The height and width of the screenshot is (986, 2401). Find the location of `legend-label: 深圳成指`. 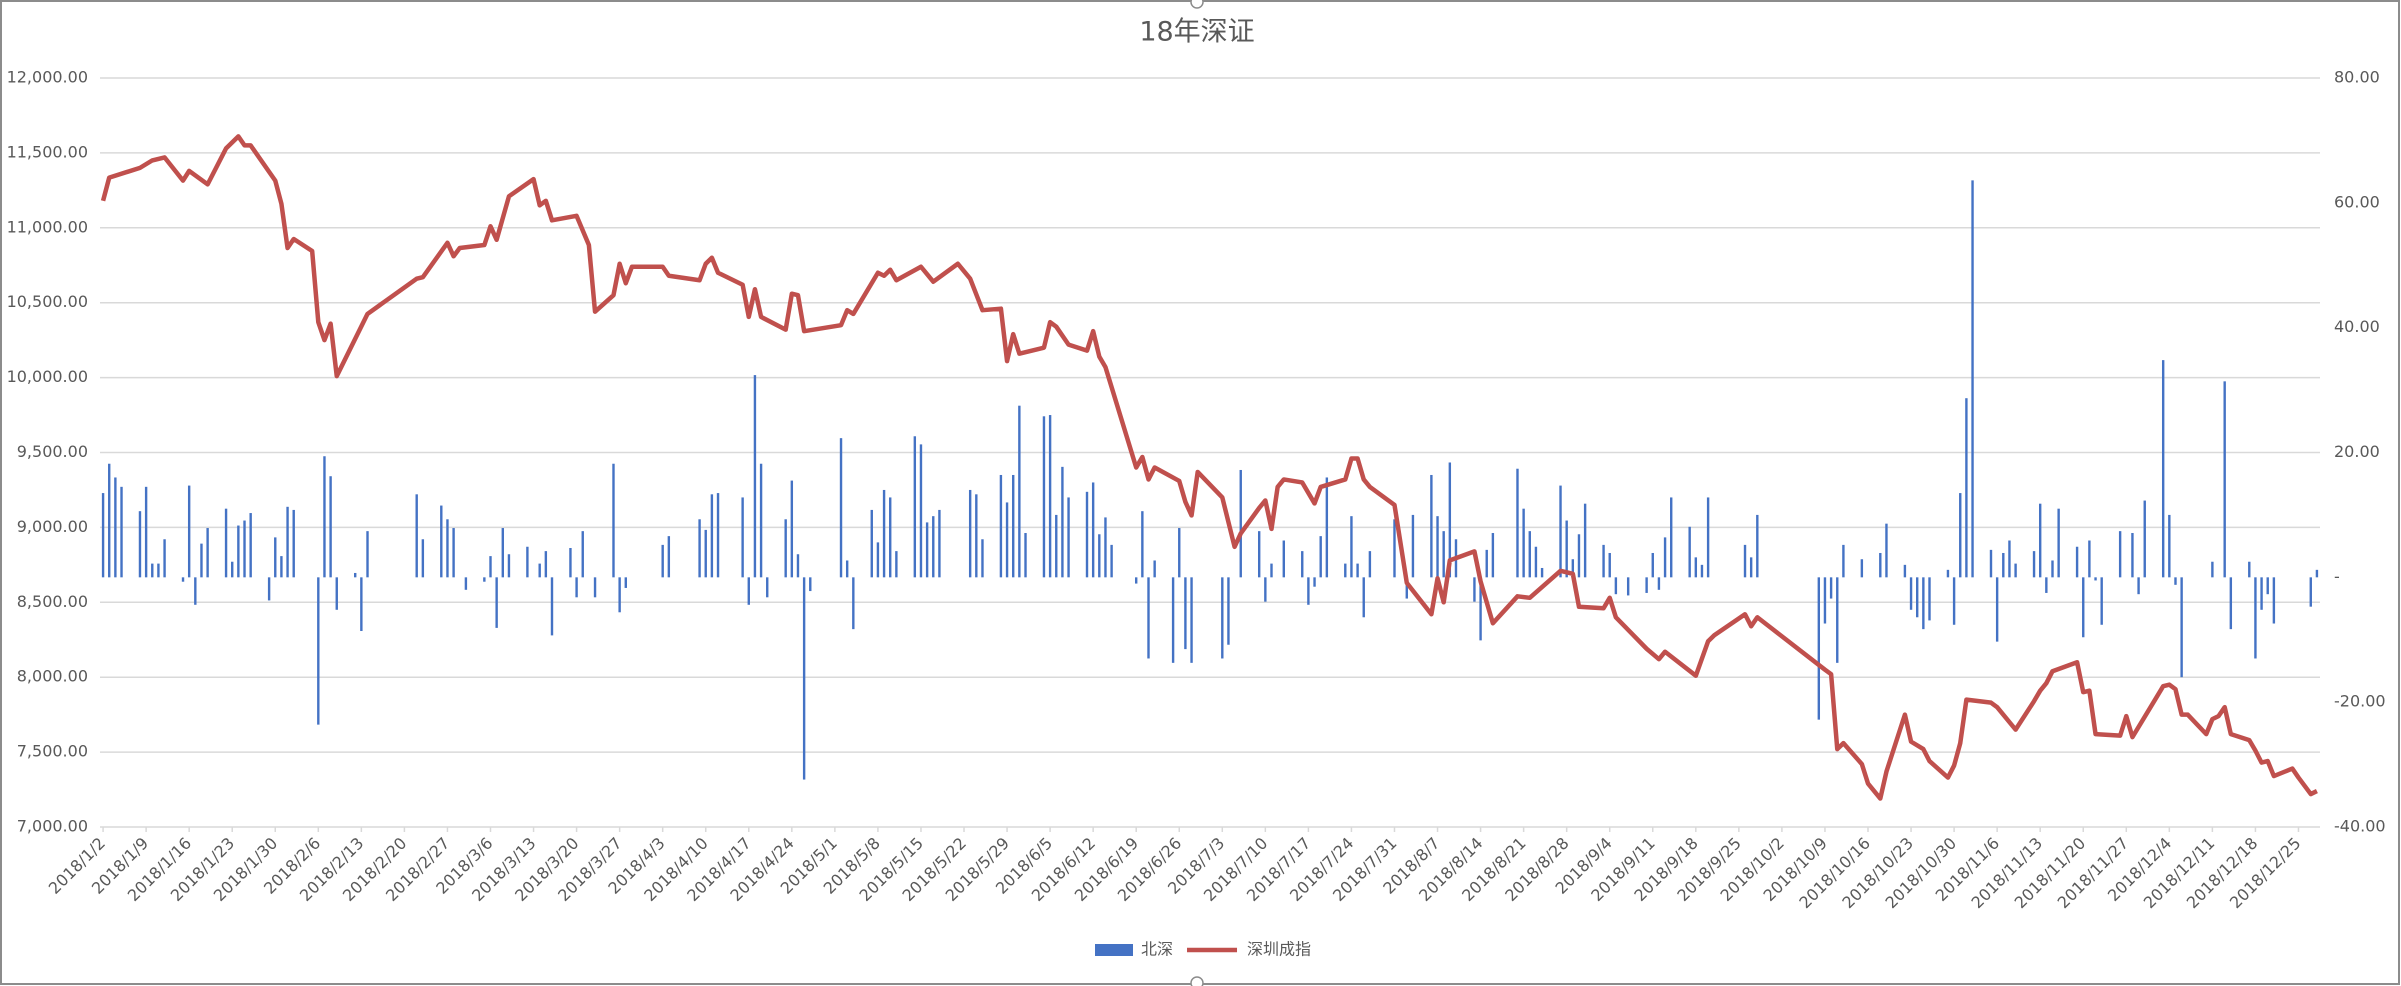

legend-label: 深圳成指 is located at coordinates (1279, 949).